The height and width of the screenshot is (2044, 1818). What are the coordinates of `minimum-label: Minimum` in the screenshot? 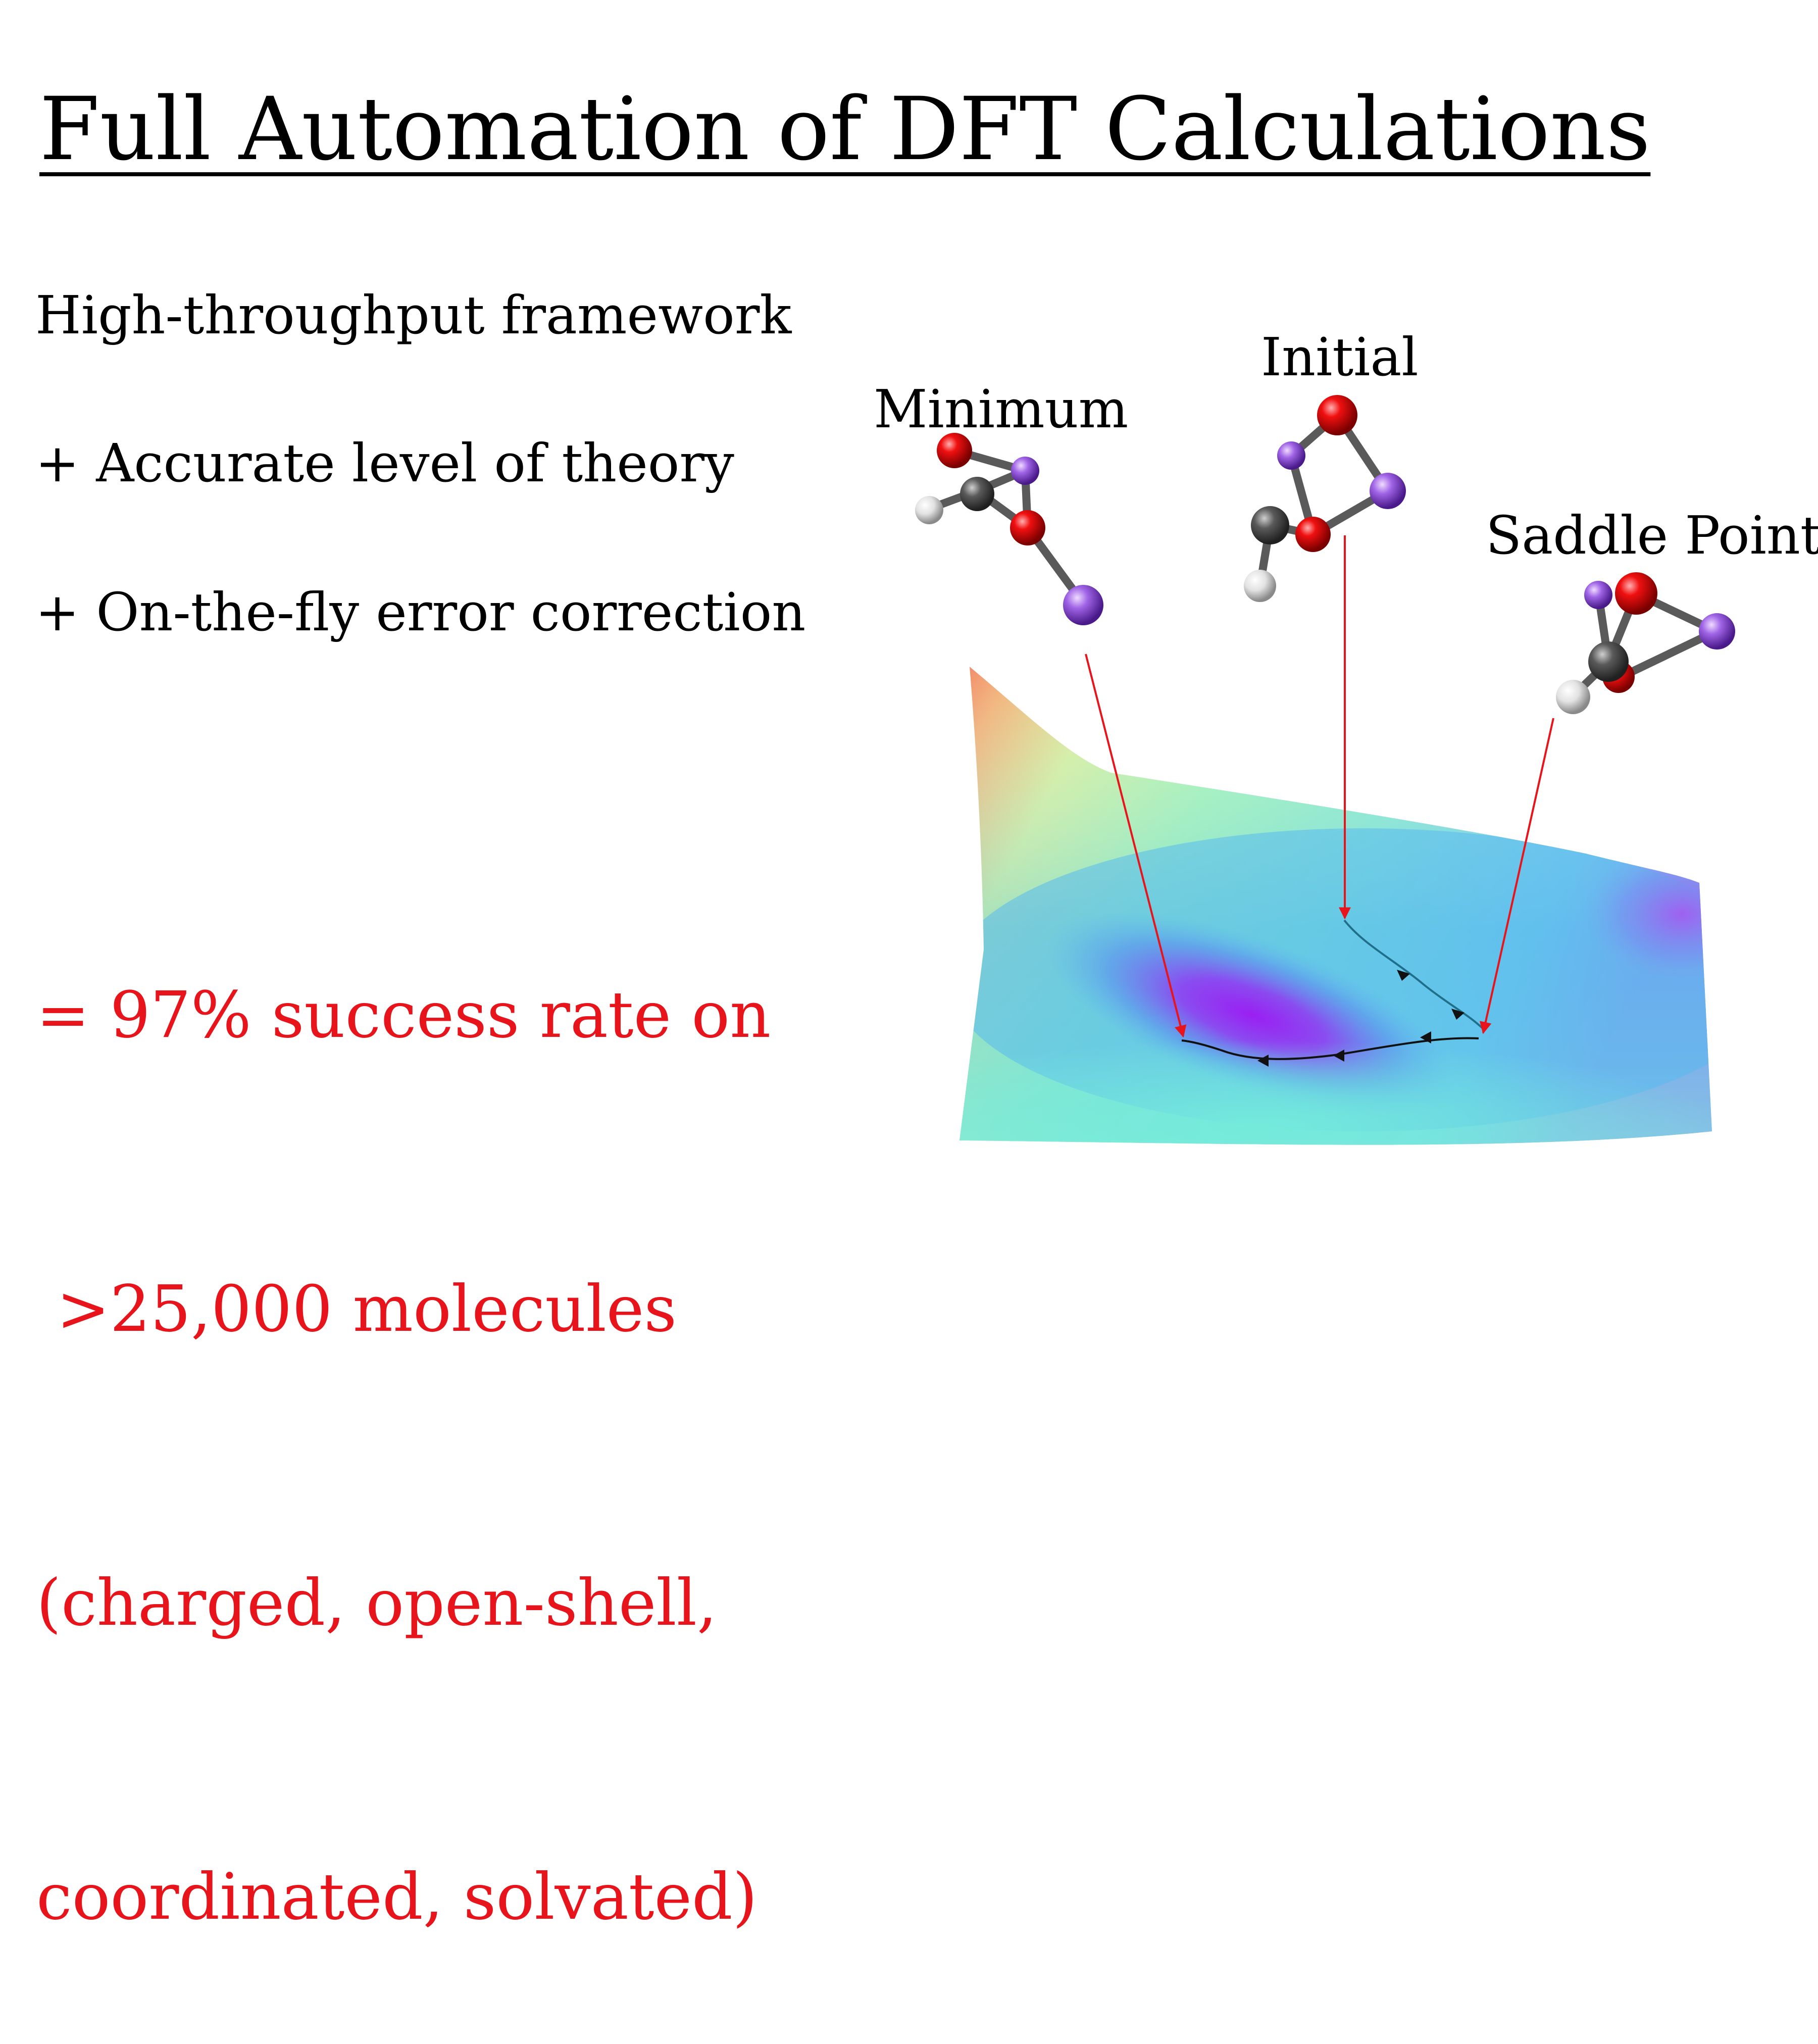 It's located at (1001, 409).